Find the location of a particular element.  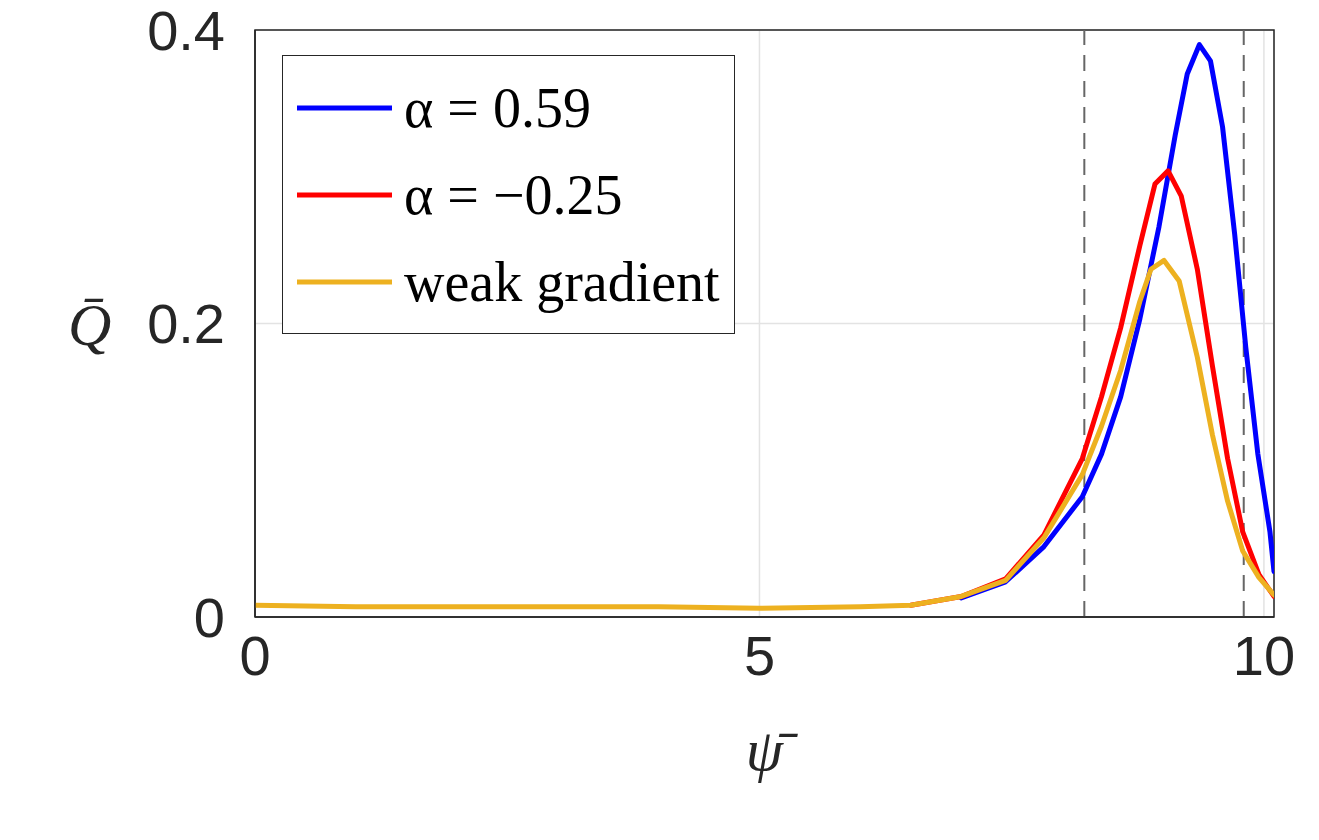

legend-label: weak gradient is located at coordinates (562, 281).